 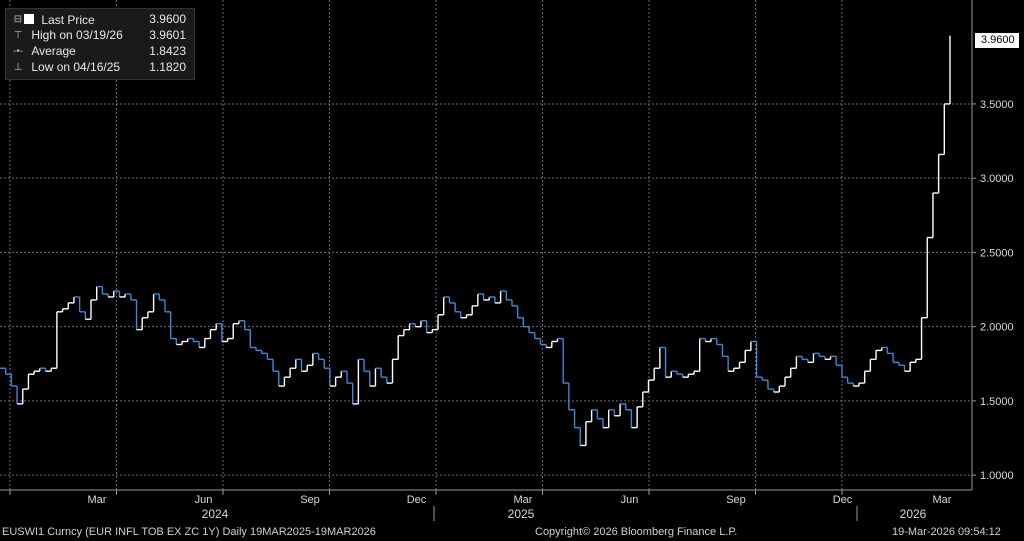 I want to click on legend-high-label: High on 03/19/26, so click(x=77, y=35).